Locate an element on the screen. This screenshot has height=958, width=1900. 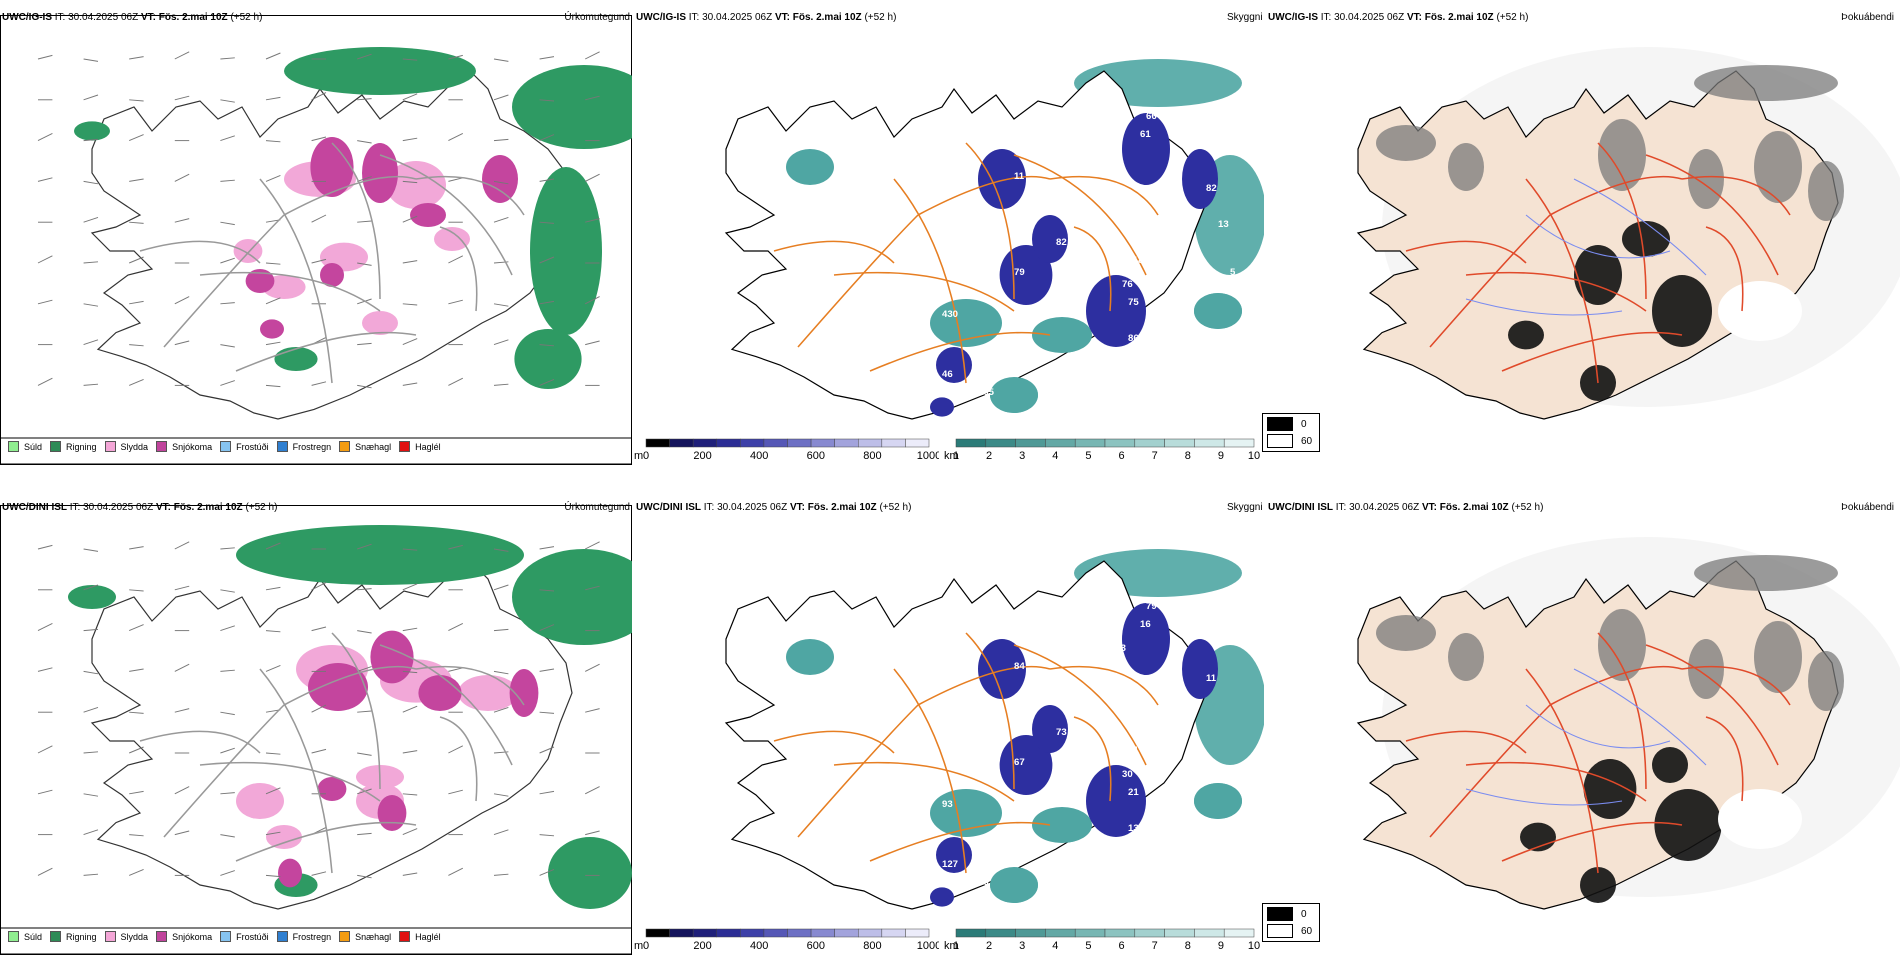
legend-label: Frostúði is located at coordinates (252, 446).